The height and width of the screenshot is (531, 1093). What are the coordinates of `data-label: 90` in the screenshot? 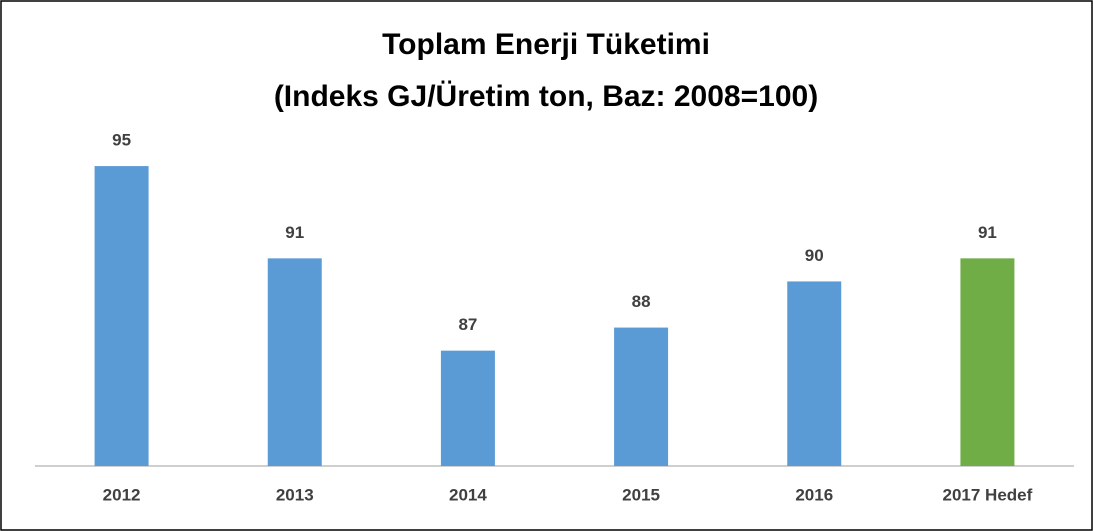 It's located at (814, 255).